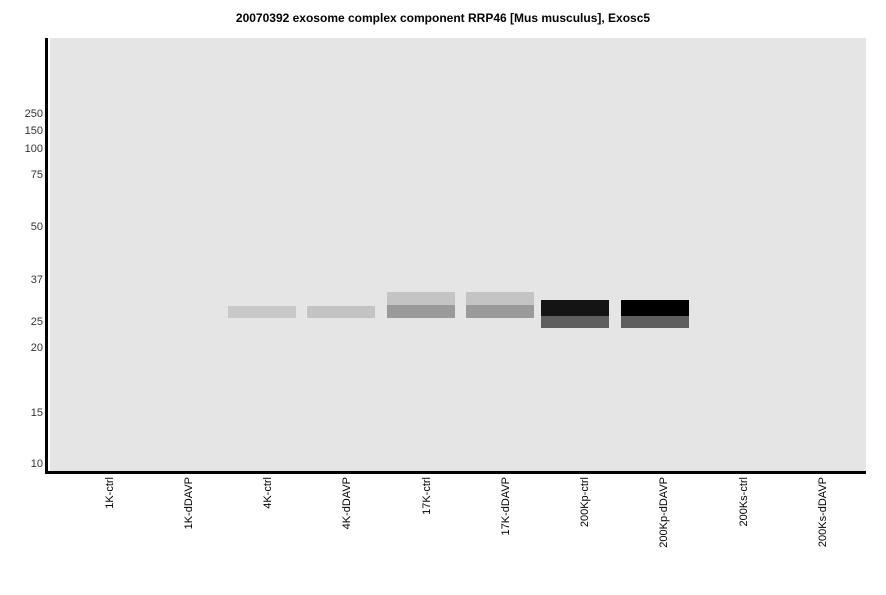 This screenshot has height=595, width=886. I want to click on x-tick-label: 200Kp-dDAVP, so click(664, 512).